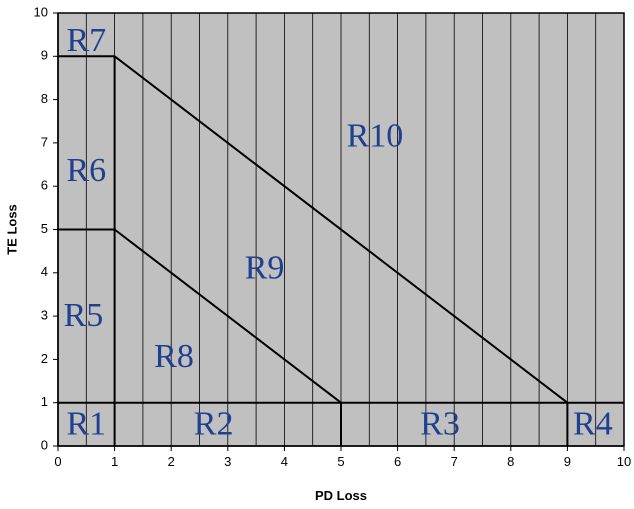  Describe the element at coordinates (44, 444) in the screenshot. I see `y-tick-label: 0` at that location.